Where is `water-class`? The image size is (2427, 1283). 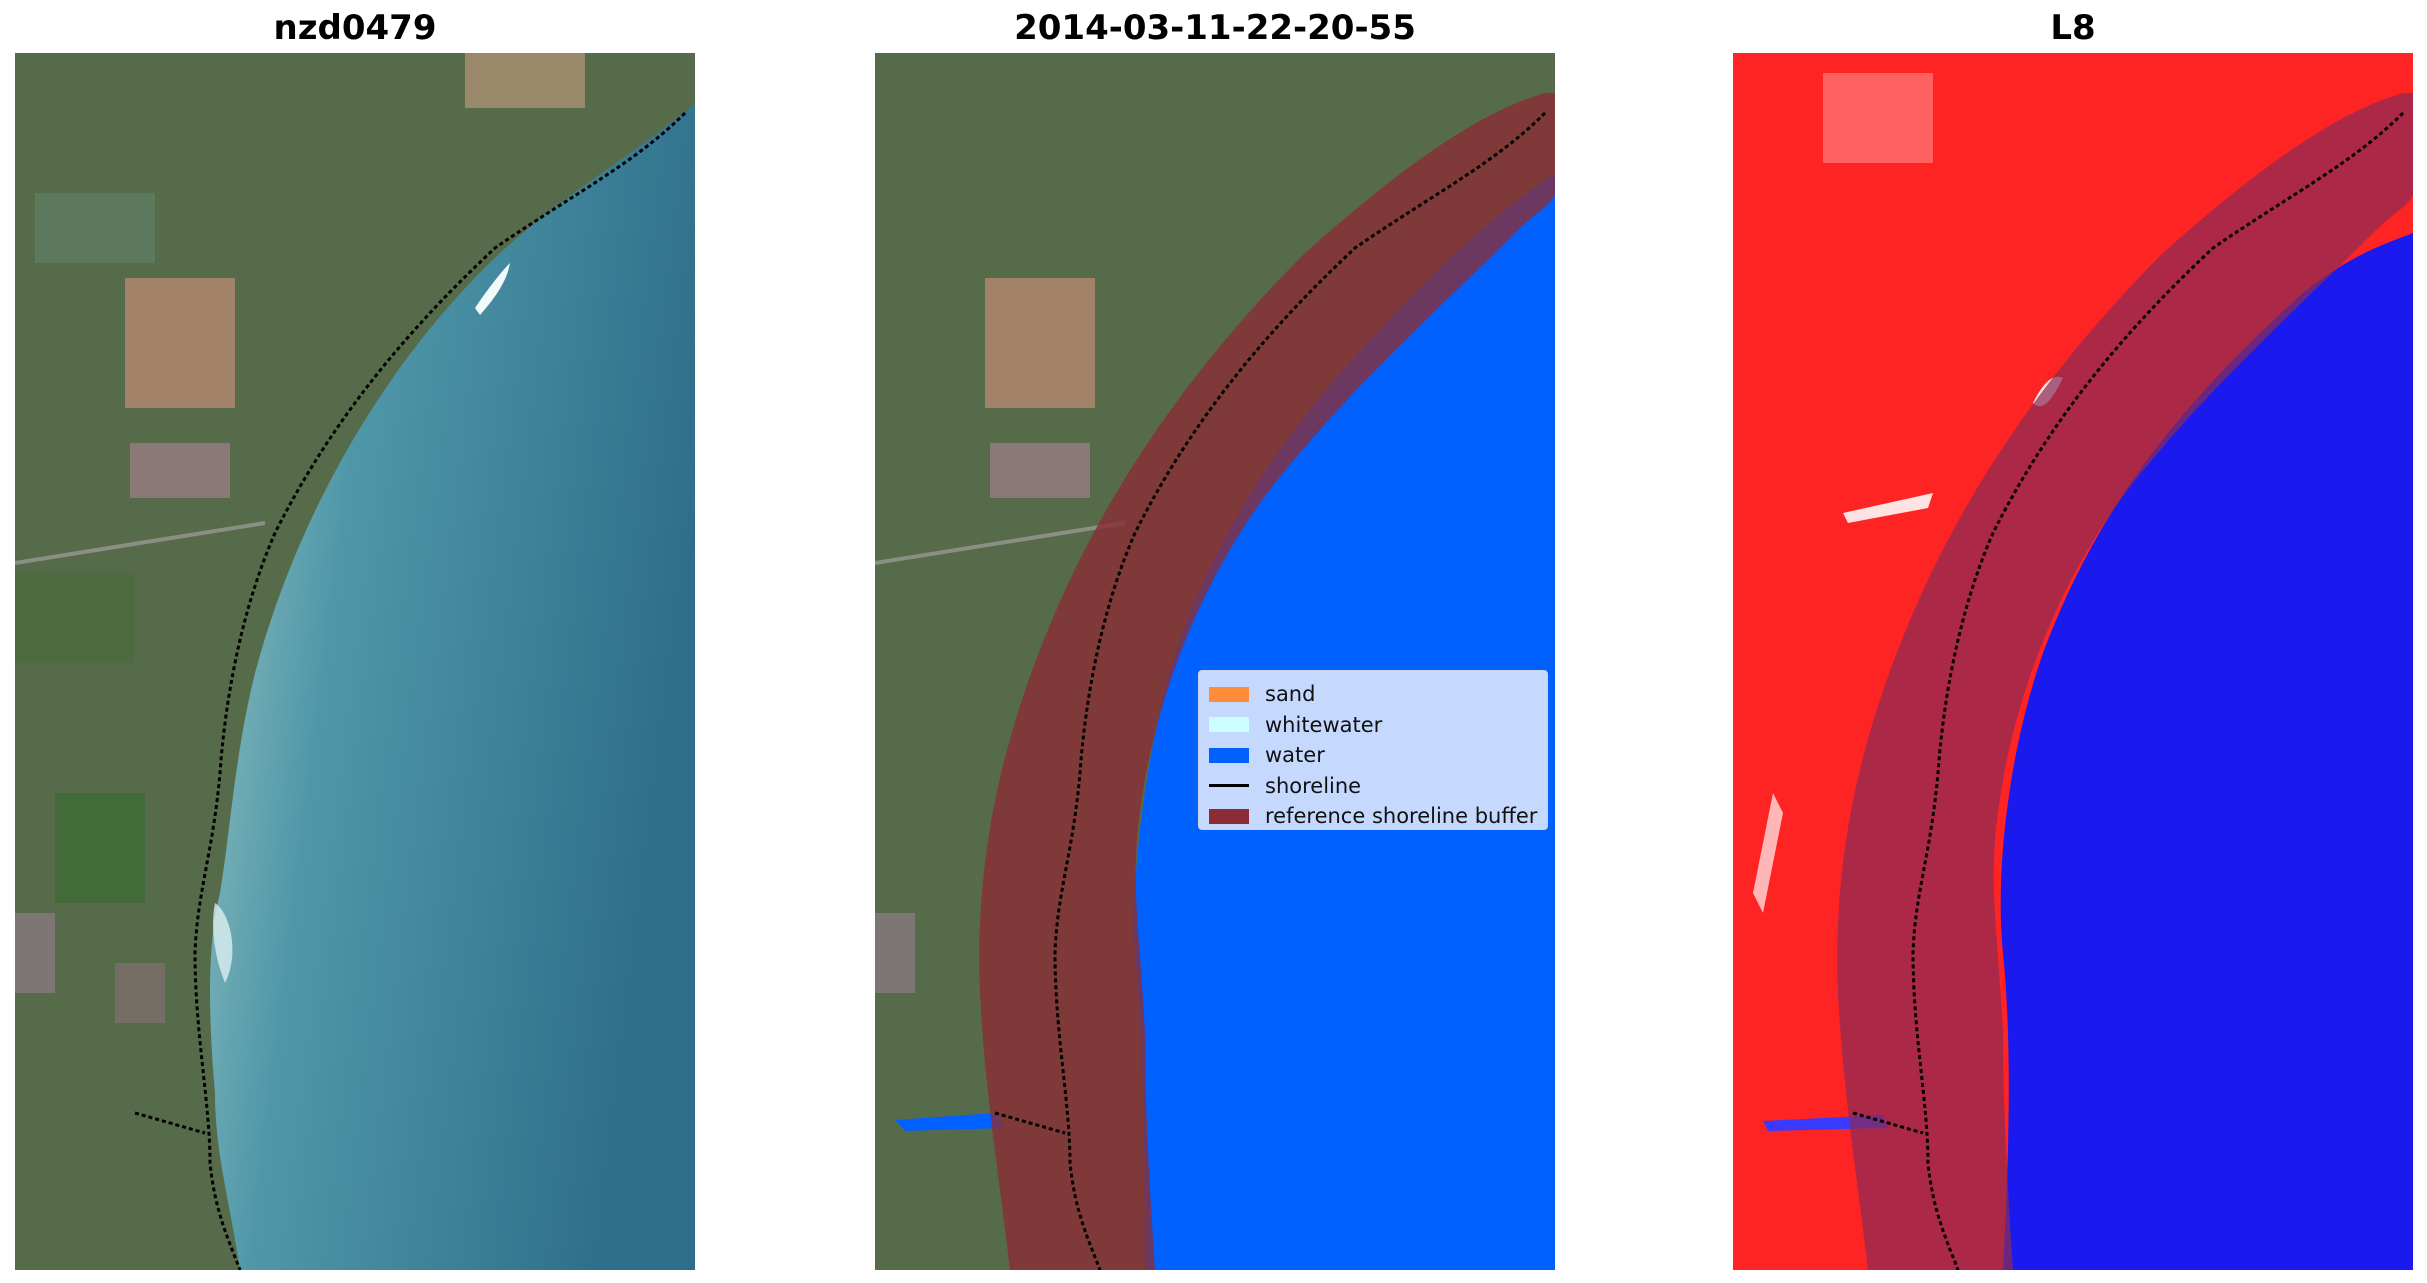
water-class is located at coordinates (950, 1122).